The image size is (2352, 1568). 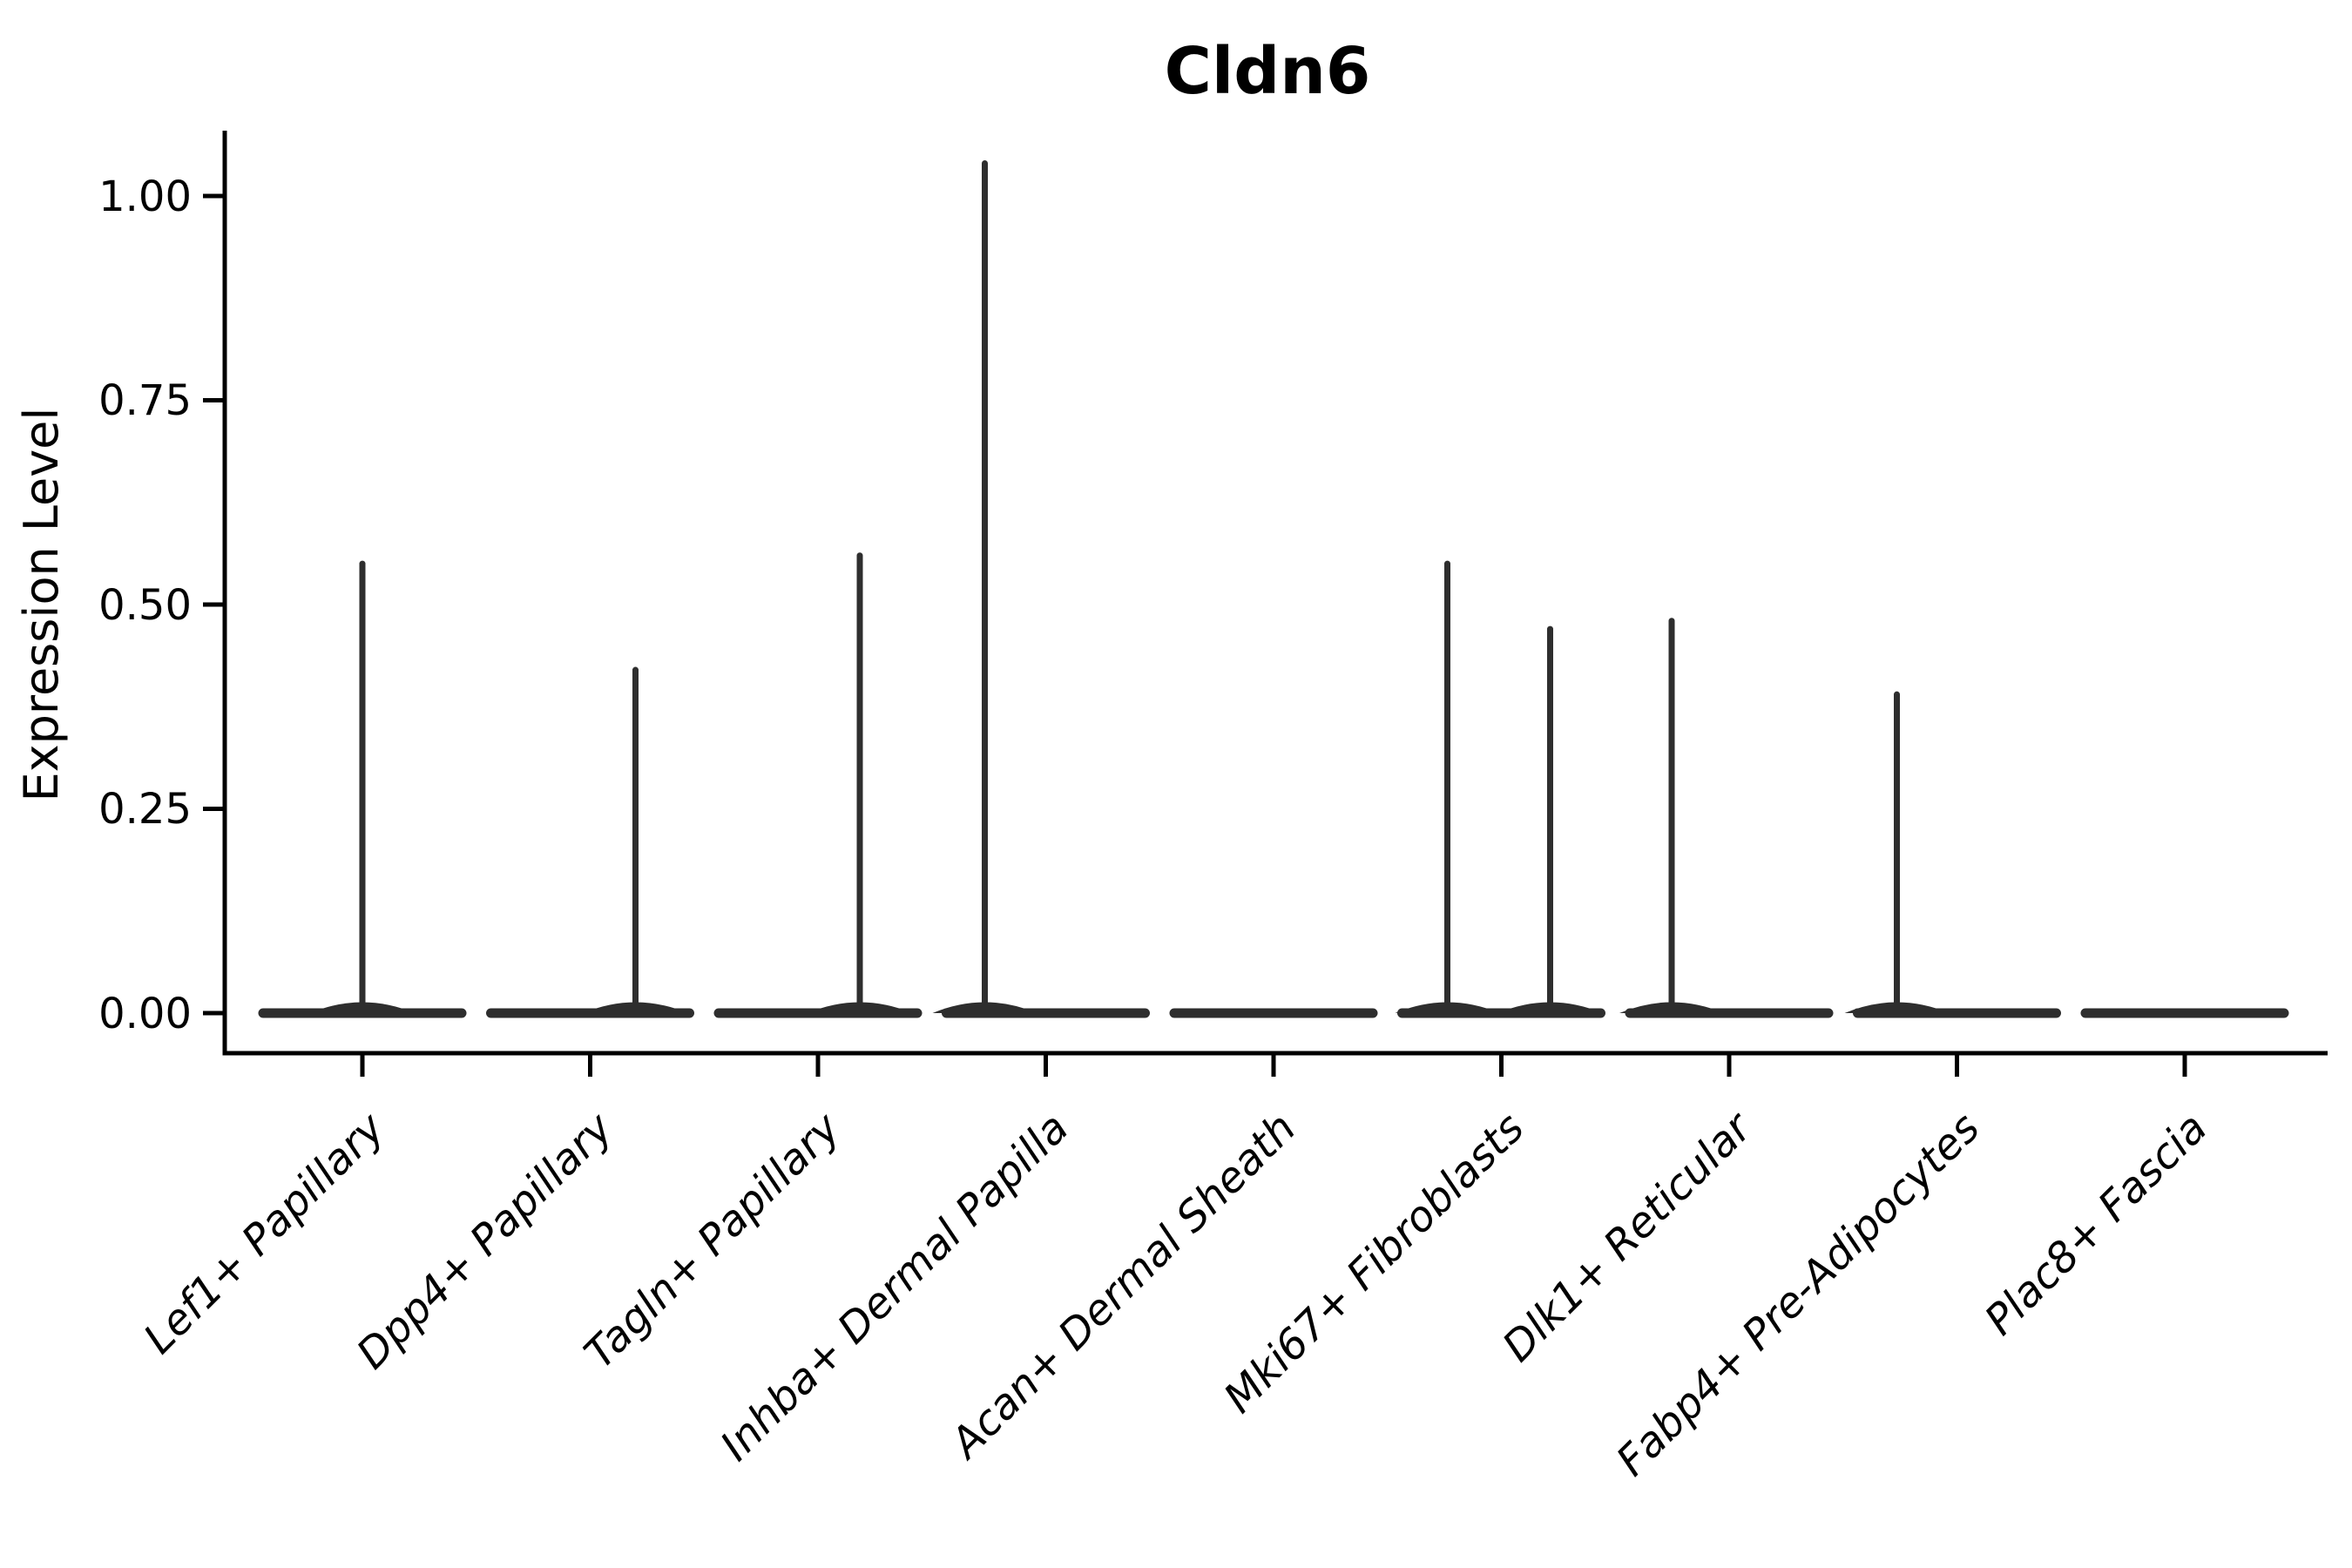 What do you see at coordinates (1628, 1237) in the screenshot?
I see `x-category-label: Dlk1+ Reticular` at bounding box center [1628, 1237].